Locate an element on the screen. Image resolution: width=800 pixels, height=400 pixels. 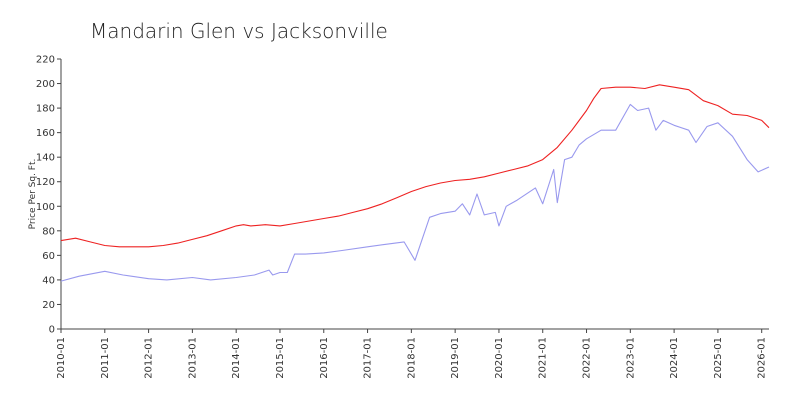
y-tick-label: 200 is located at coordinates (45, 84).